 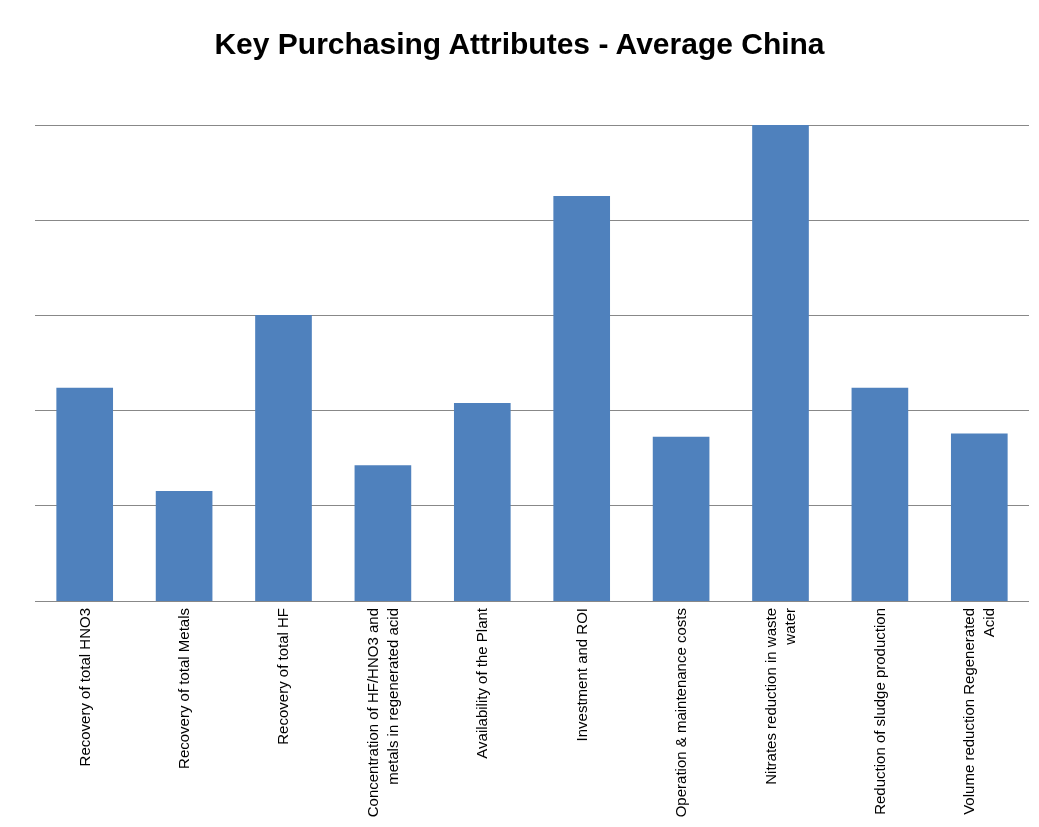 What do you see at coordinates (382, 713) in the screenshot?
I see `x-tick-label: Concentration of HF/HNO3 and metals in regenerated acid` at bounding box center [382, 713].